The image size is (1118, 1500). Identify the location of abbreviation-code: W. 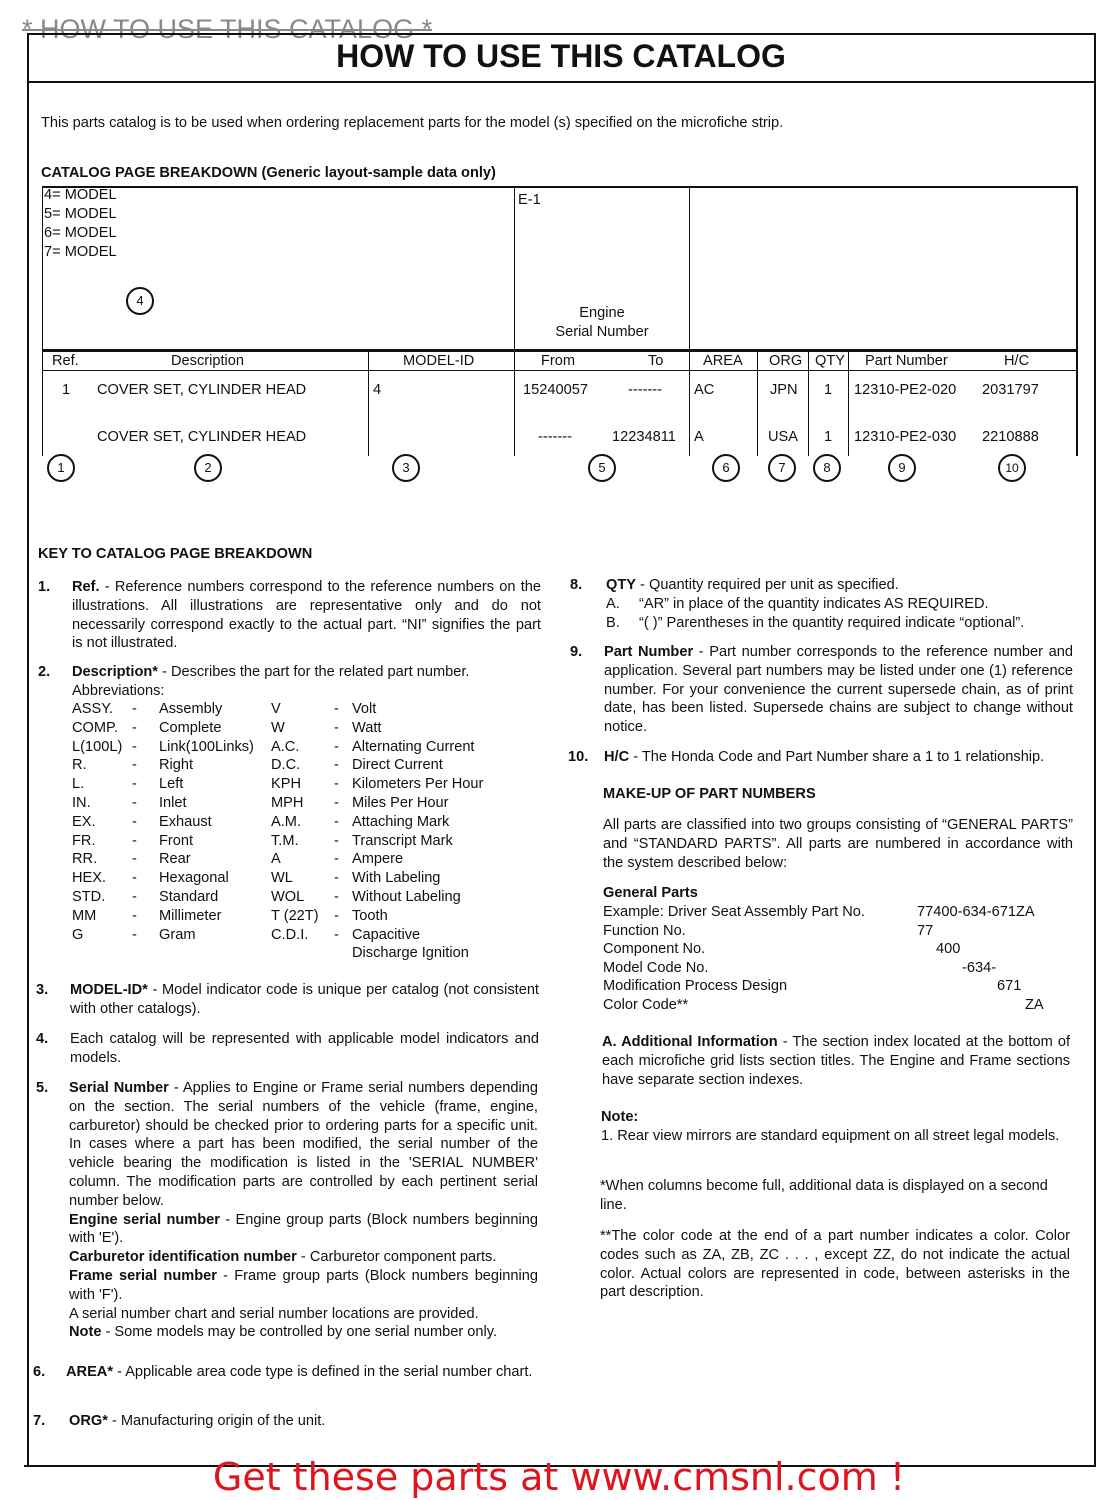
(278, 727).